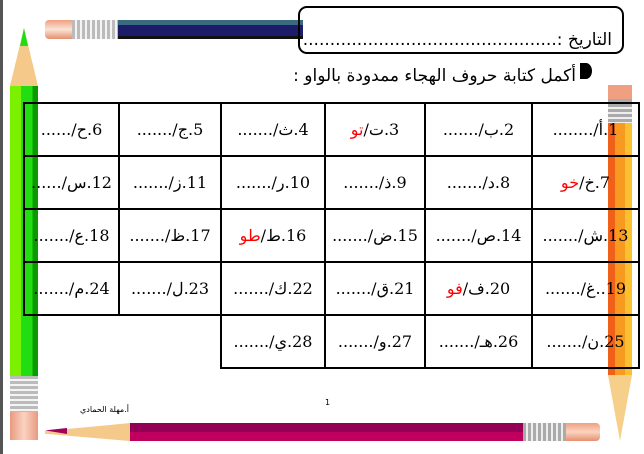 The height and width of the screenshot is (454, 644). What do you see at coordinates (357, 129) in the screenshot?
I see `answer-text: تو` at bounding box center [357, 129].